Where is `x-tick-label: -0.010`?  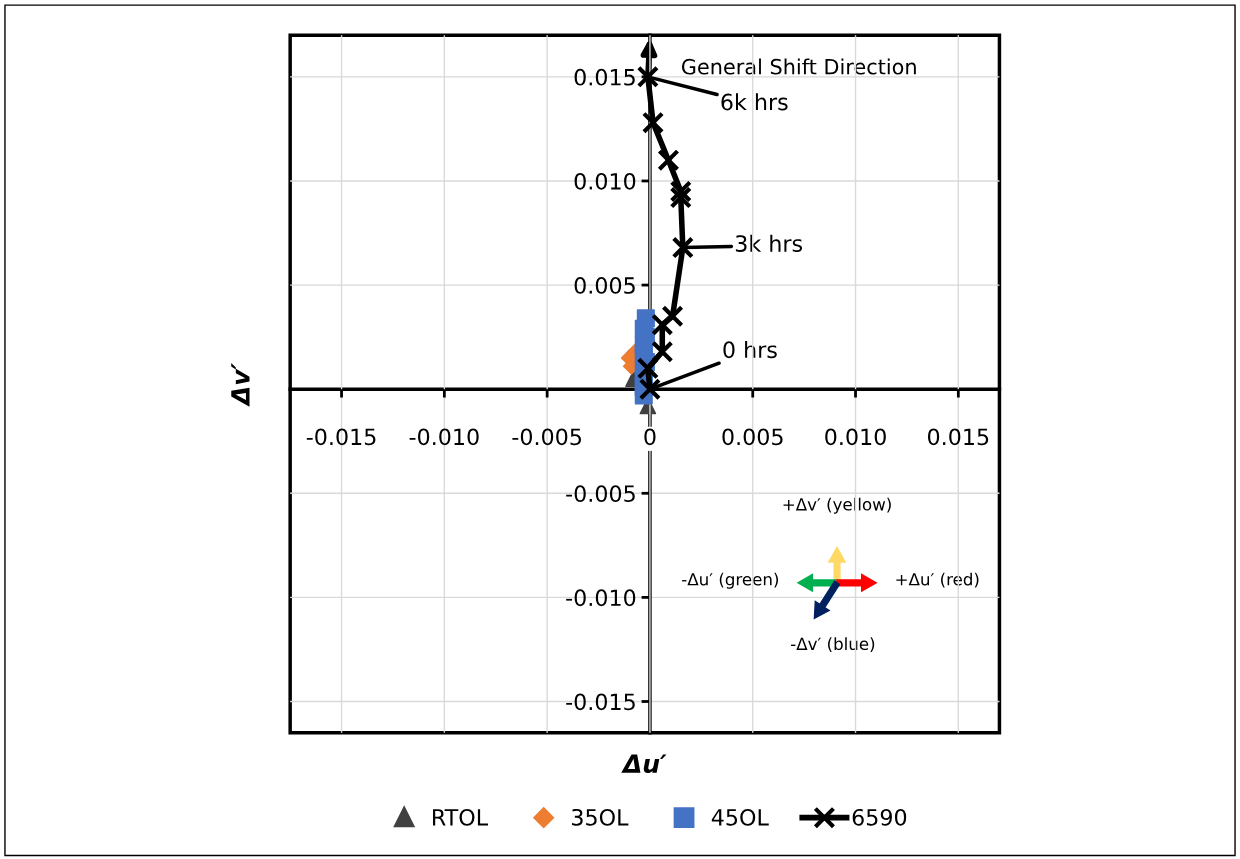 x-tick-label: -0.010 is located at coordinates (444, 437).